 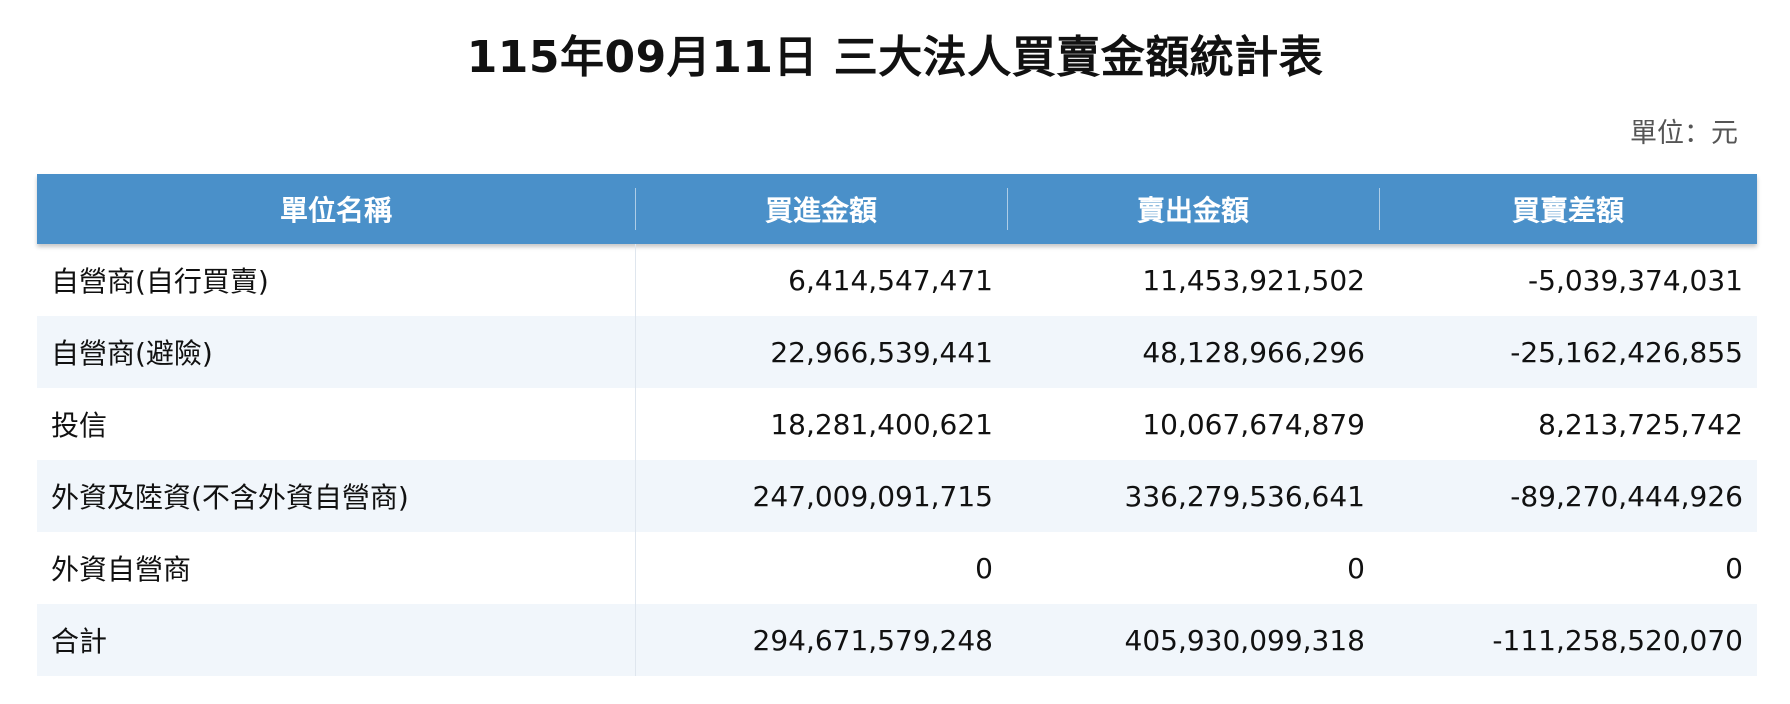 I want to click on table-row: 外資自營商 0 0 0, so click(x=897, y=568).